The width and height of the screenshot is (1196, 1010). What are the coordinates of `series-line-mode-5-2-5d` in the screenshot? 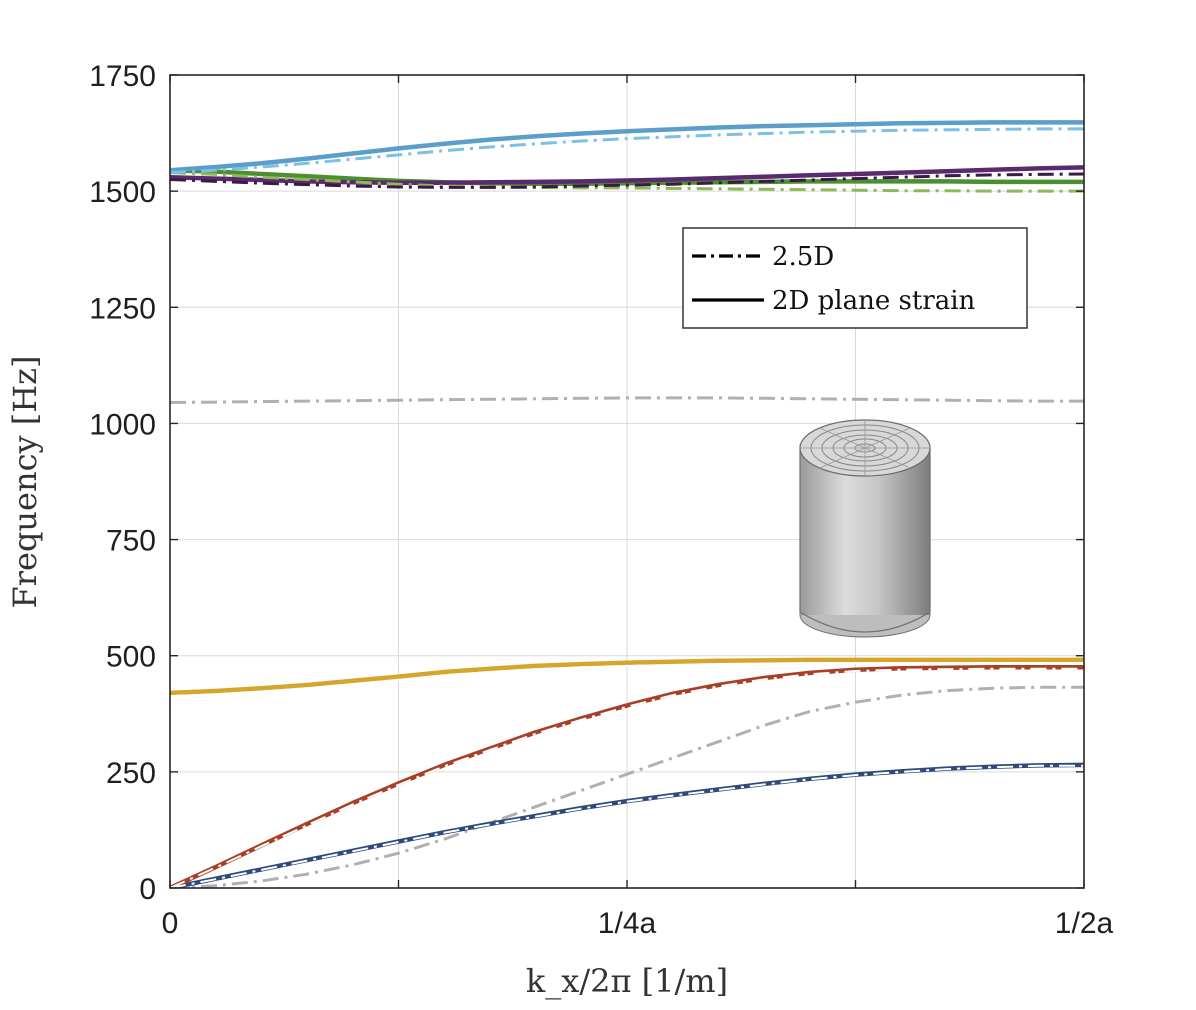 It's located at (627, 180).